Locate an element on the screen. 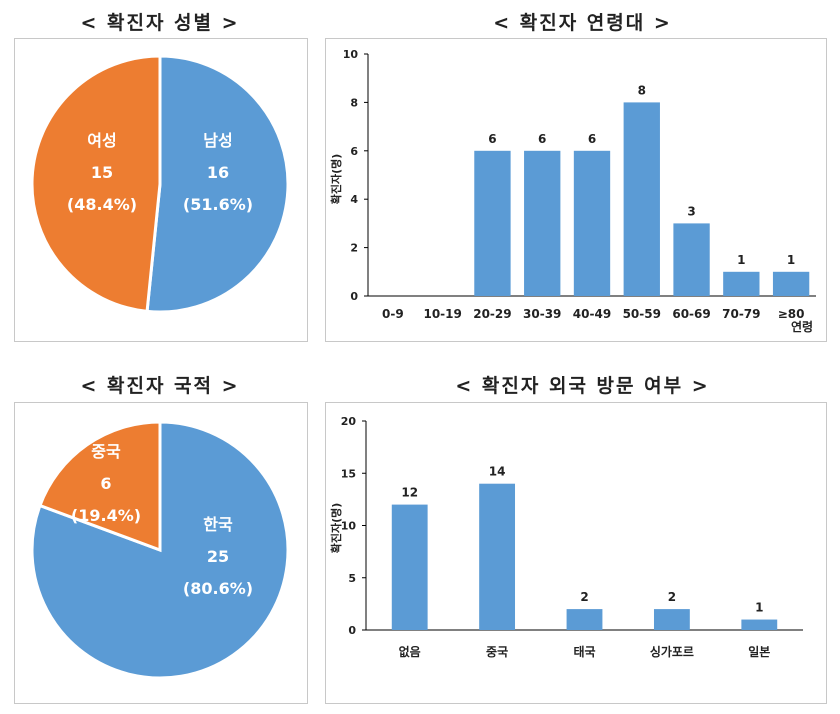 The height and width of the screenshot is (714, 840). gender-slice-0-value: 16 is located at coordinates (218, 172).